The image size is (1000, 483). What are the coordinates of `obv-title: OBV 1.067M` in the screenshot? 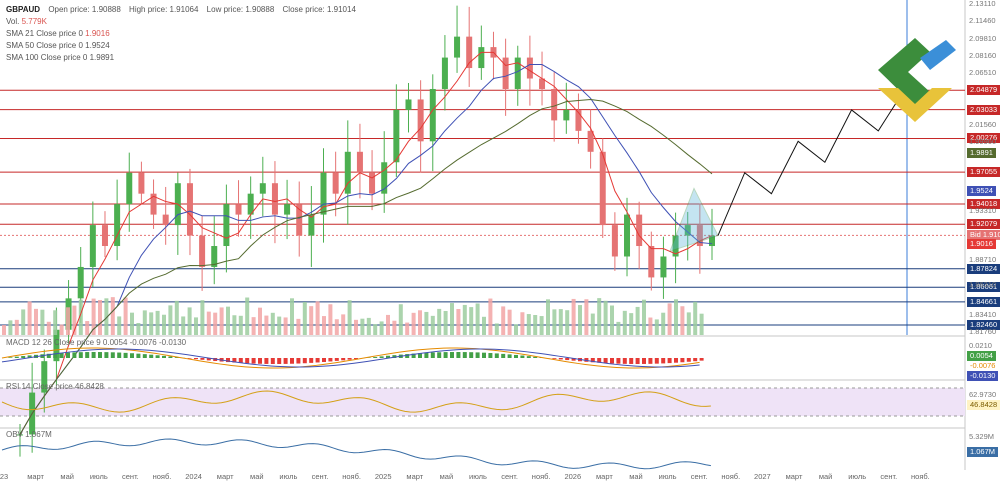 It's located at (29, 434).